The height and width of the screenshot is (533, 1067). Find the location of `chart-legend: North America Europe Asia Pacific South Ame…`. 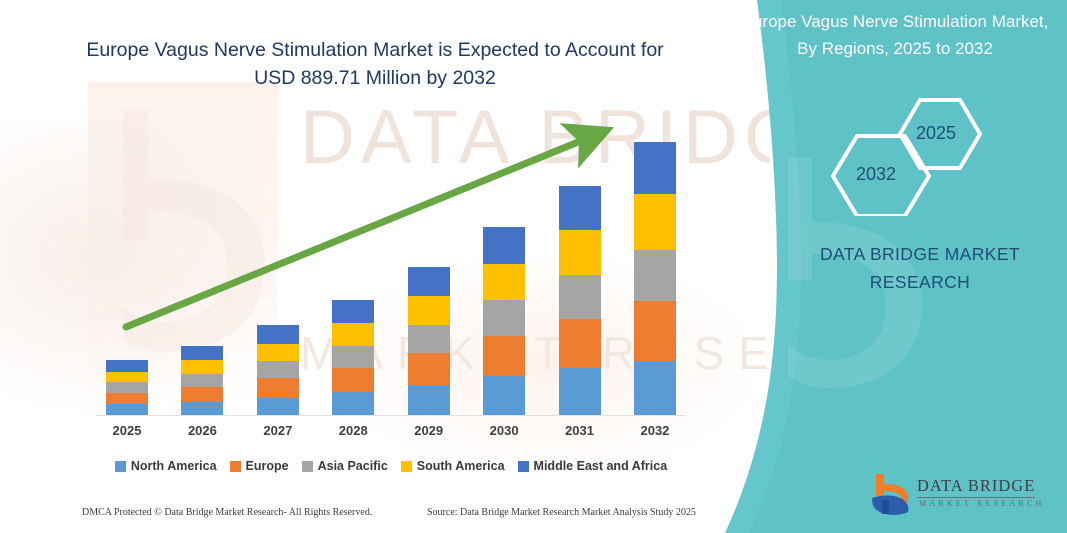

chart-legend: North America Europe Asia Pacific South Ame… is located at coordinates (391, 466).